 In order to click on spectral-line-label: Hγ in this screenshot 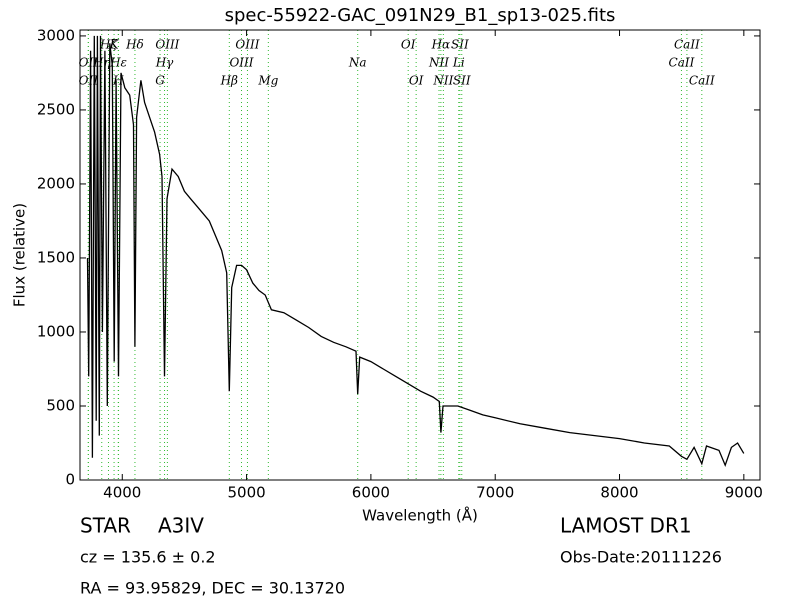, I will do `click(164, 63)`.